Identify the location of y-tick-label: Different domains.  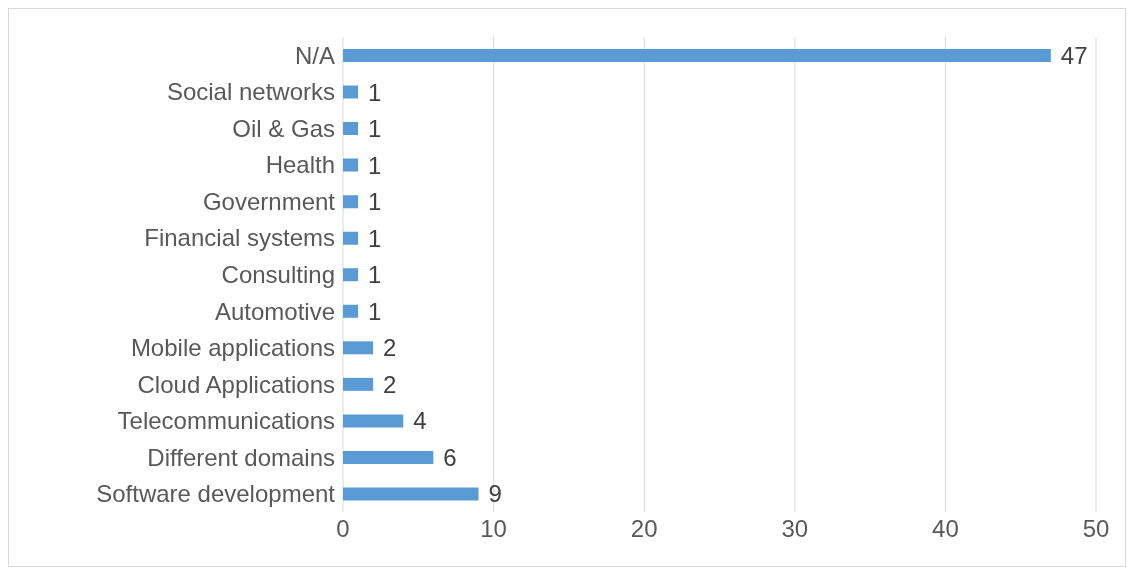
(241, 457).